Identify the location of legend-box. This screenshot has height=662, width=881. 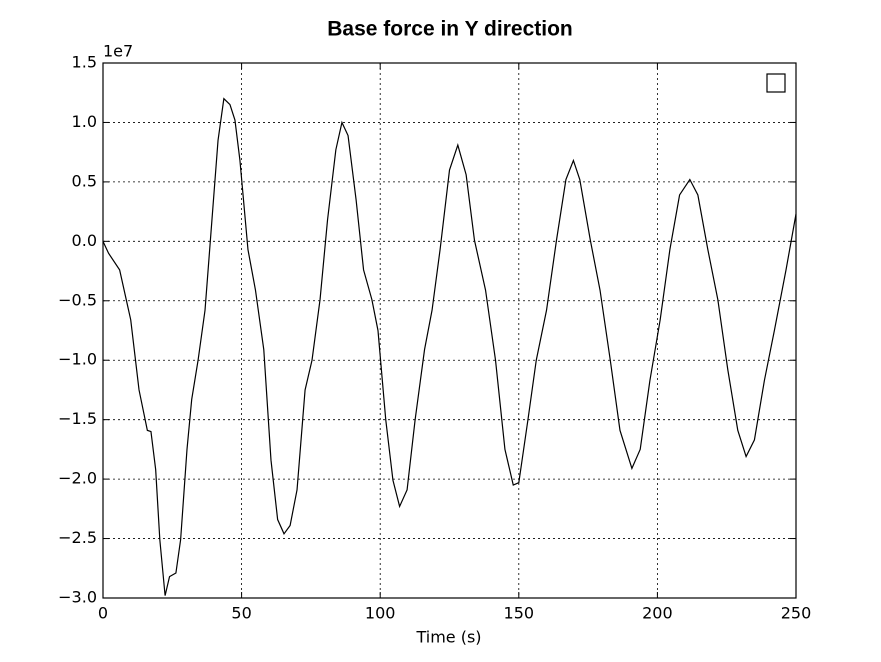
(776, 83).